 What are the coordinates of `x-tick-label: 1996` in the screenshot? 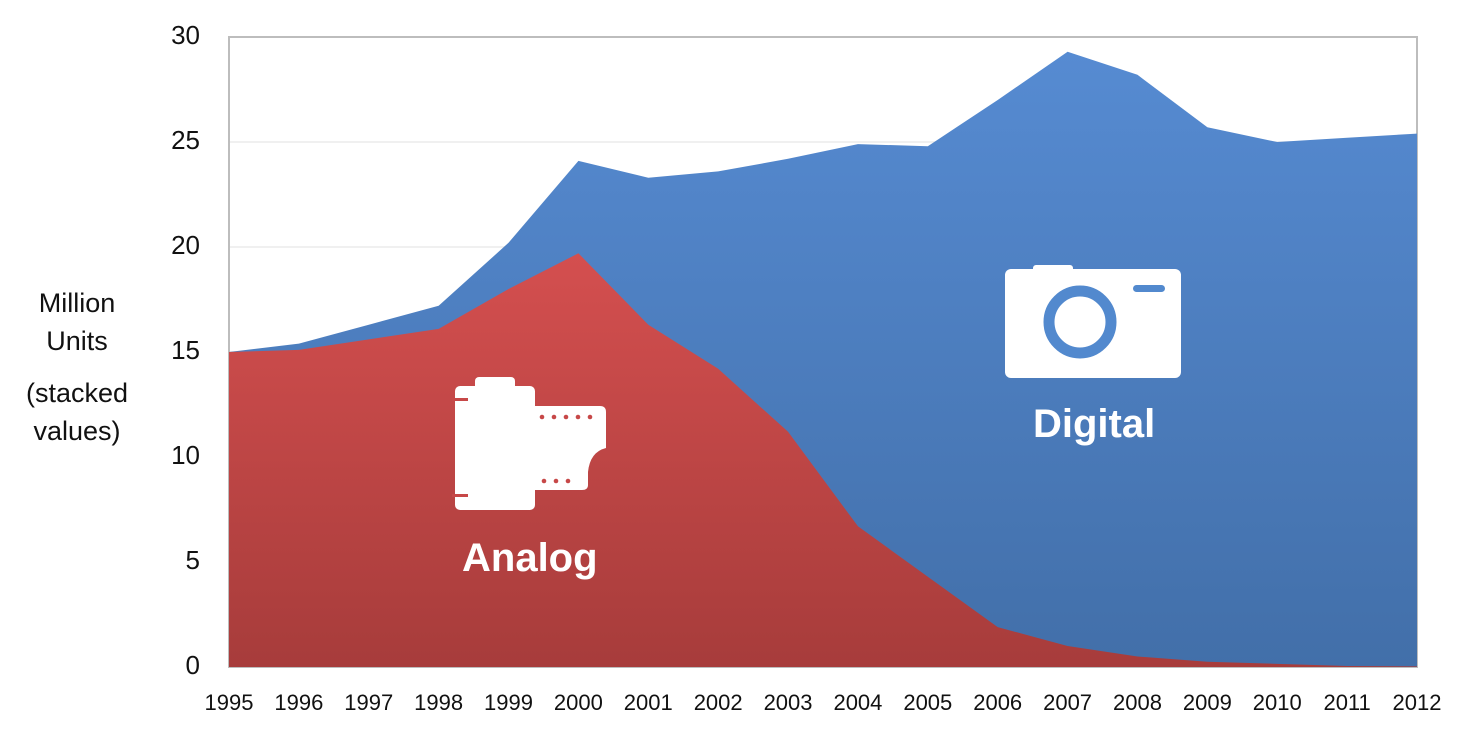 It's located at (299, 702).